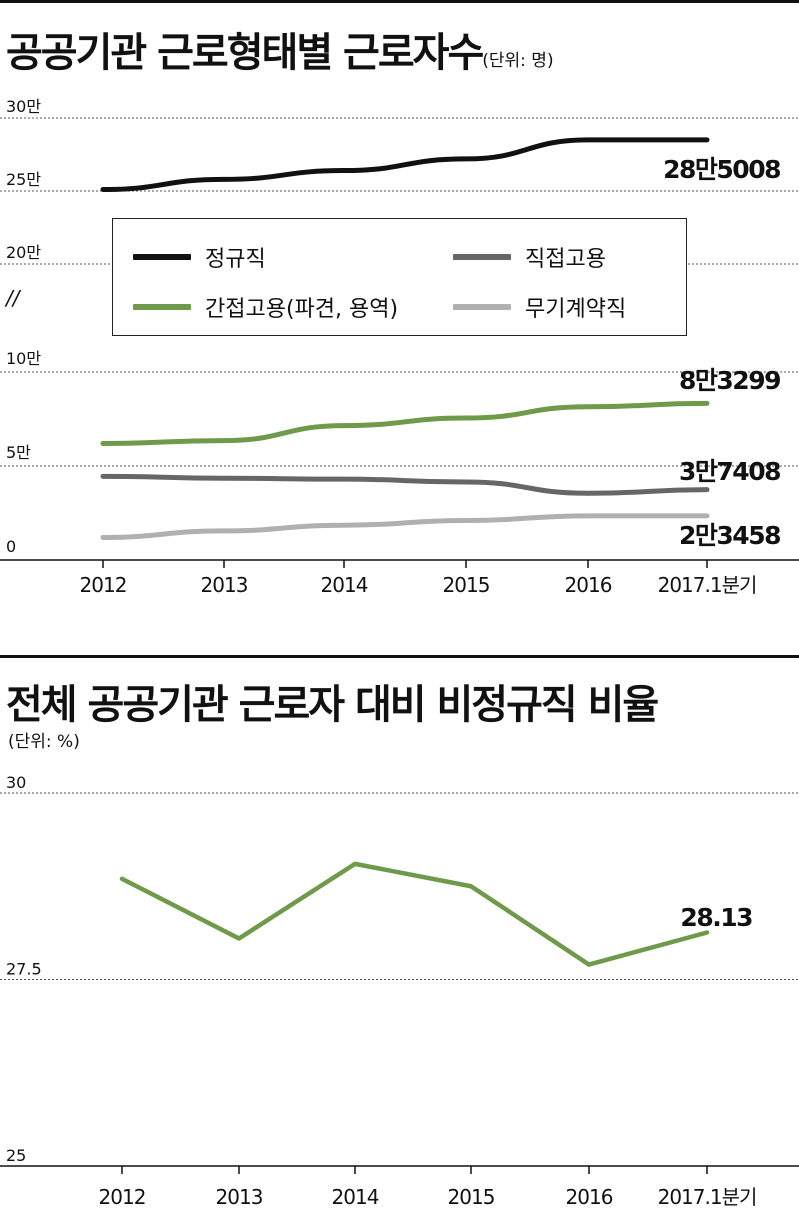 Image resolution: width=799 pixels, height=1215 pixels. What do you see at coordinates (11, 546) in the screenshot?
I see `chart1-y-tick-label: 0` at bounding box center [11, 546].